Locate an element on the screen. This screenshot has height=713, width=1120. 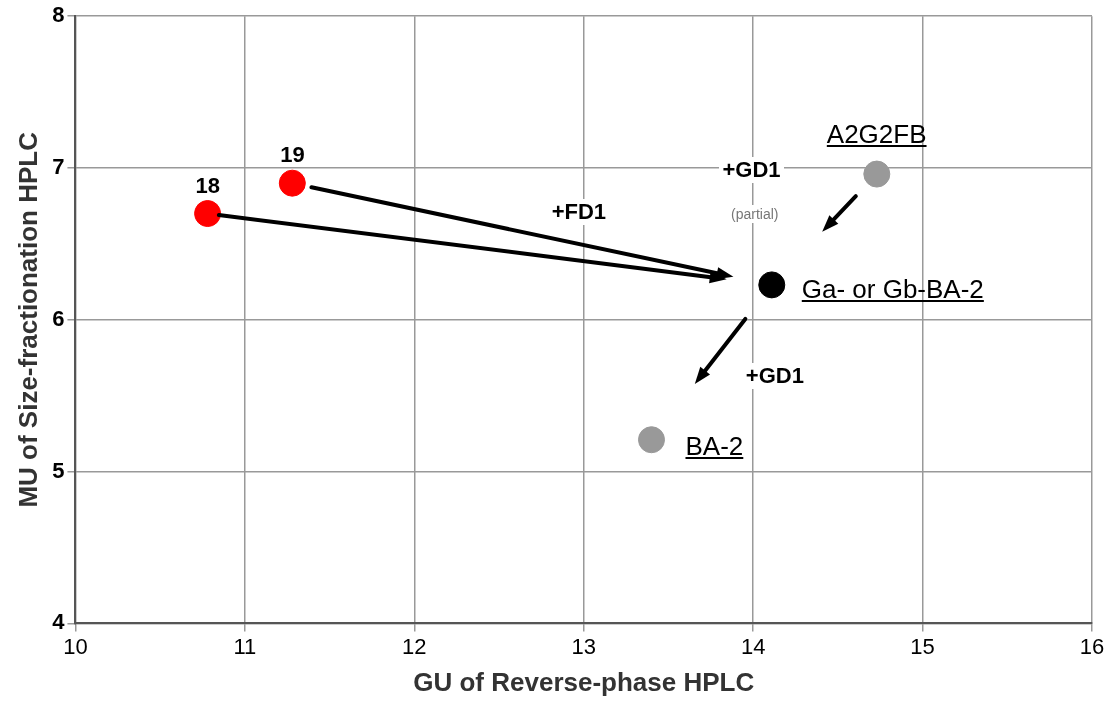
series-label: BA-2 is located at coordinates (714, 445).